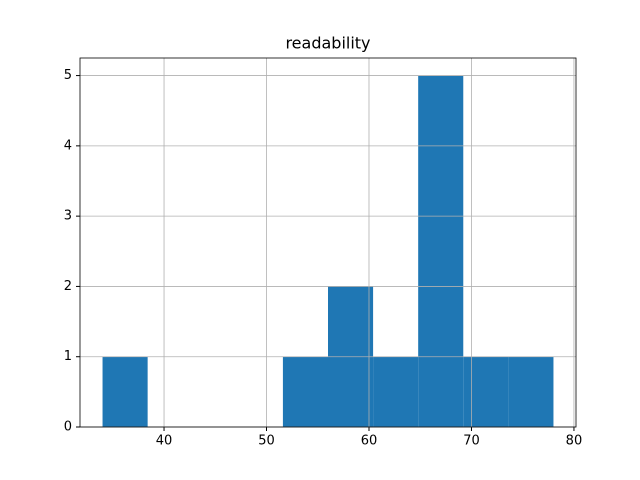 The height and width of the screenshot is (480, 640). I want to click on chart-title: readability, so click(327, 43).